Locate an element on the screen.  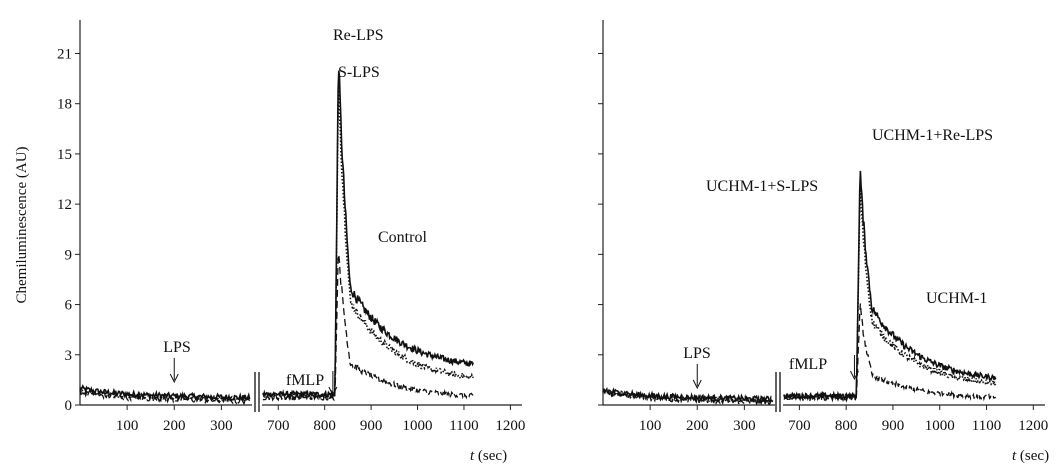
y-tick-label: 3 is located at coordinates (69, 356).